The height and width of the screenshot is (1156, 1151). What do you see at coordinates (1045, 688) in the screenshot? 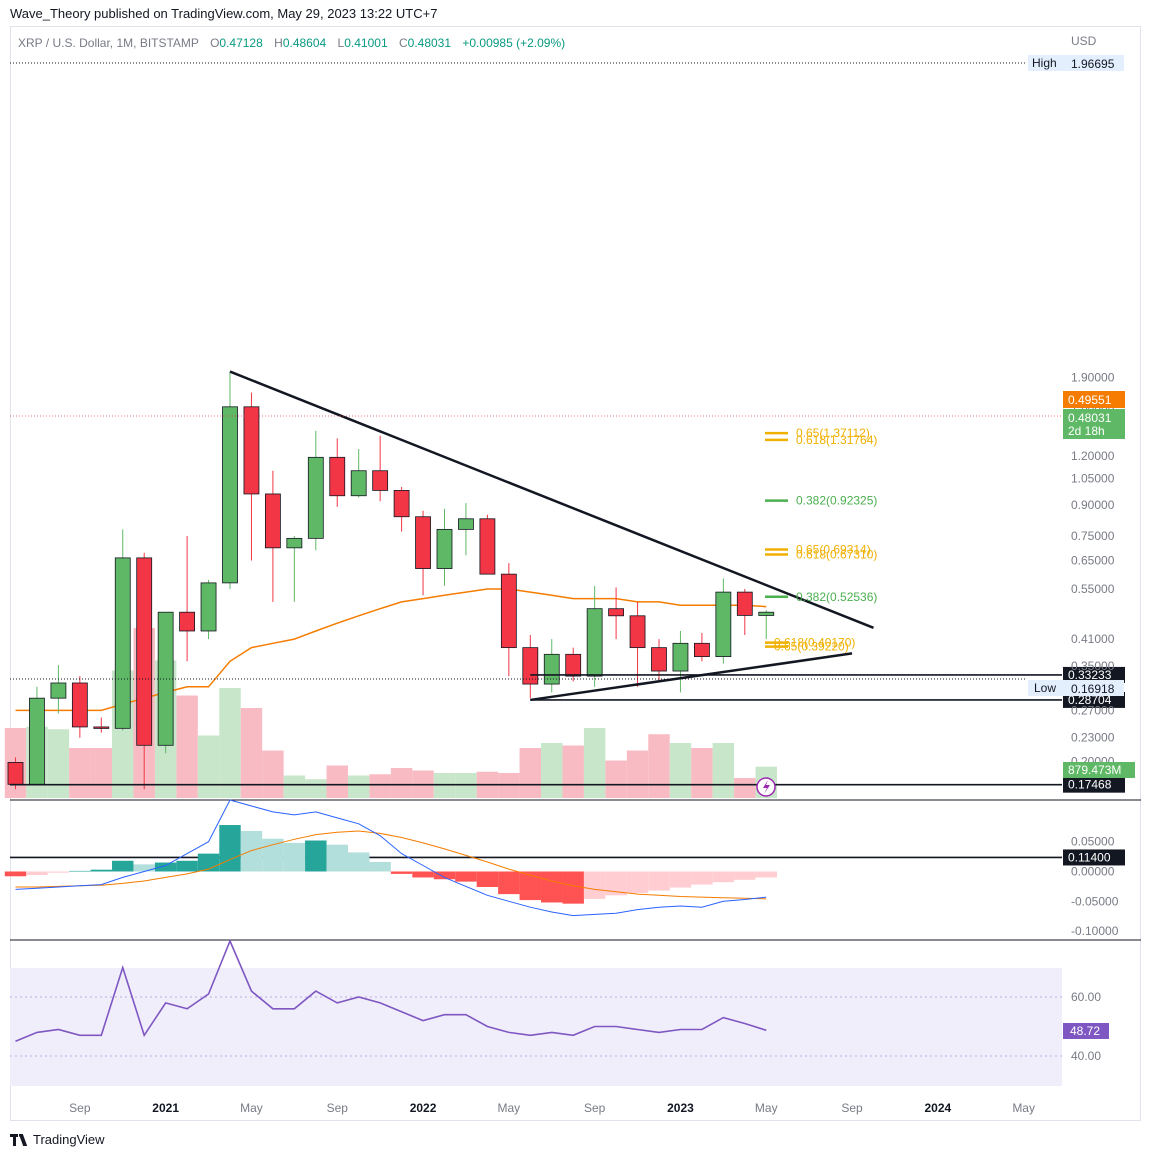
I see `low-label: Low` at bounding box center [1045, 688].